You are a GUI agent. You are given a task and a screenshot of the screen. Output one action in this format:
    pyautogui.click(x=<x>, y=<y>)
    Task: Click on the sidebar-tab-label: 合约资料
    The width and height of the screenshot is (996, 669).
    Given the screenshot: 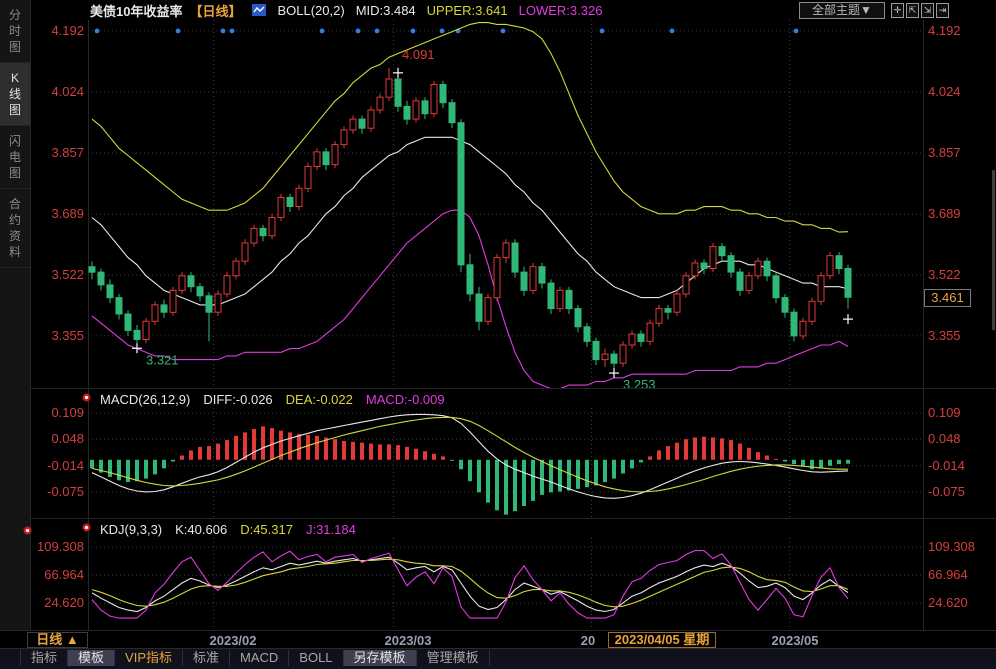 What is the action you would take?
    pyautogui.click(x=14, y=228)
    